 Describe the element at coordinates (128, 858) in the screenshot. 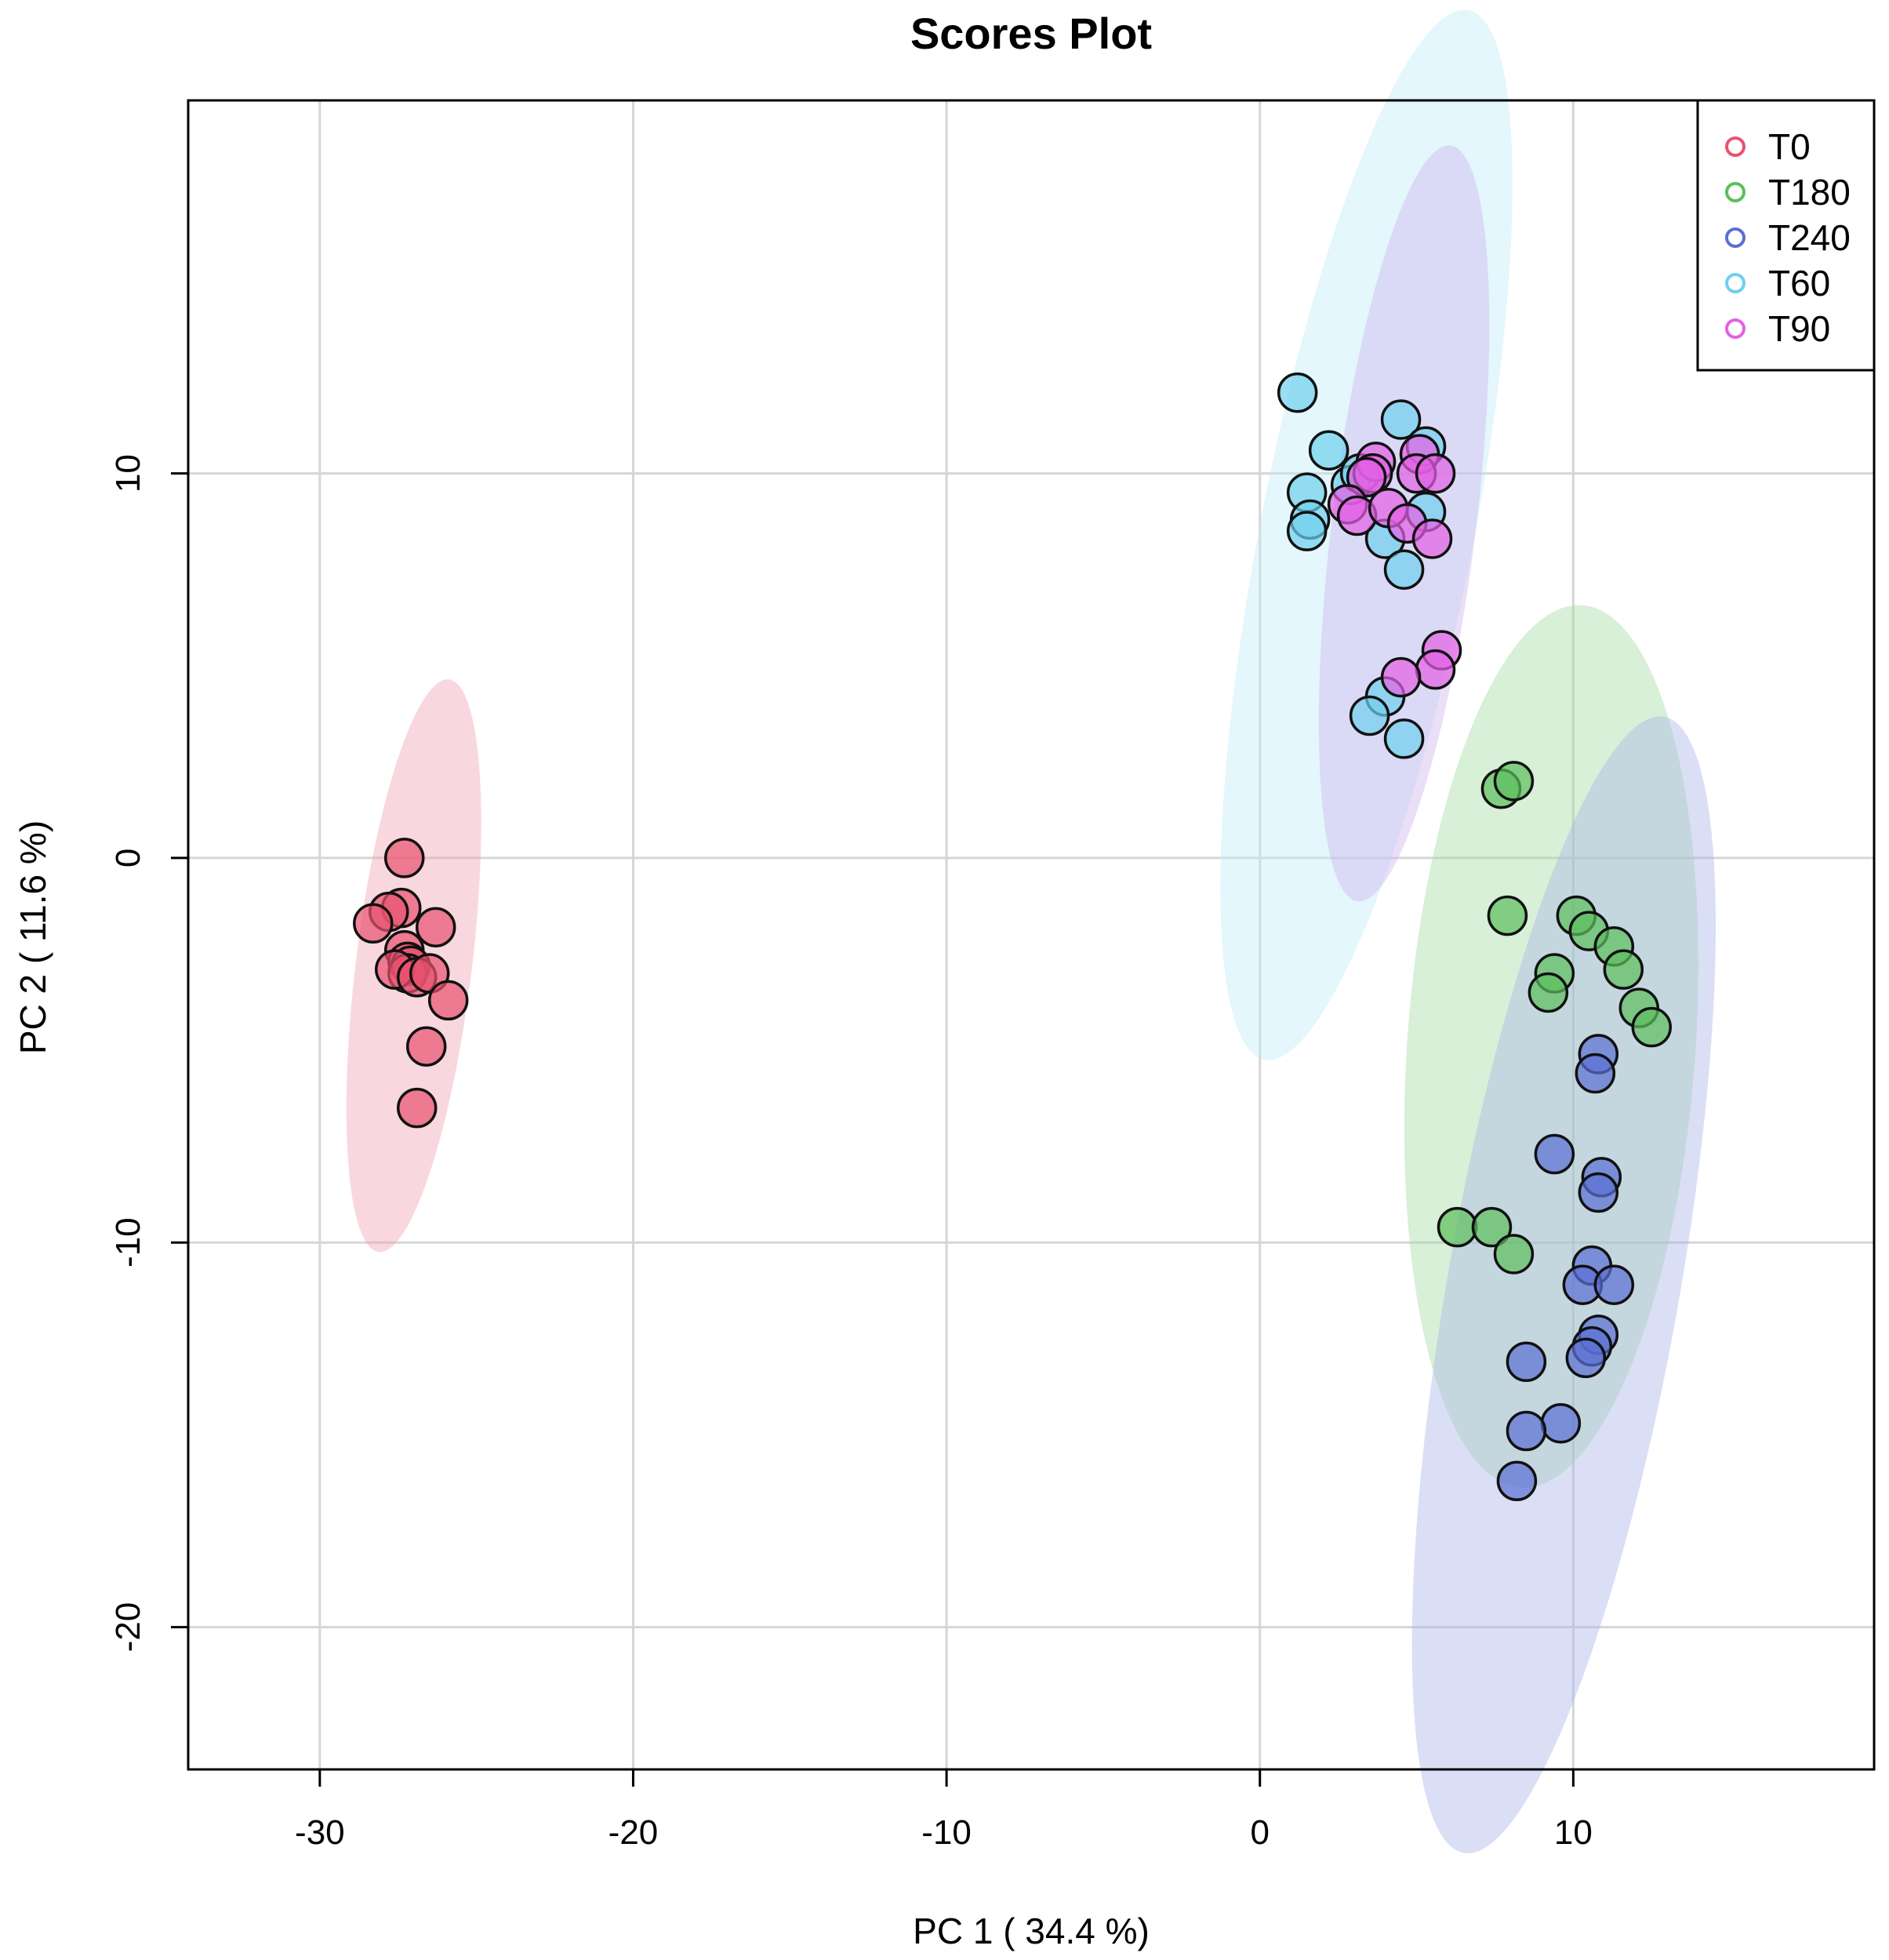

I see `y-tick-label: 0` at that location.